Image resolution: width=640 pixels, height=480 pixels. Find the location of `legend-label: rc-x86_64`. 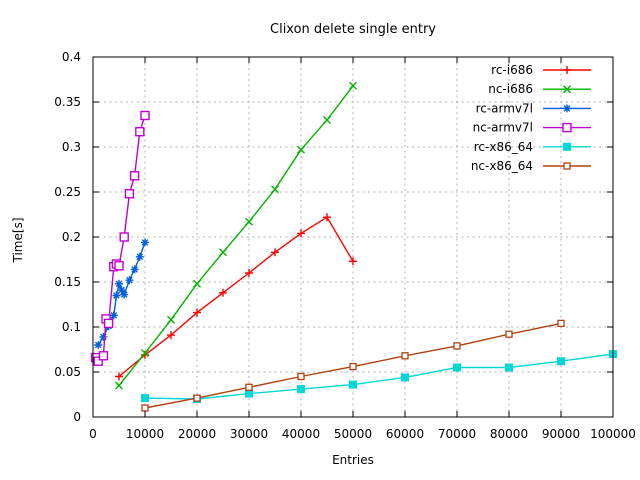

legend-label: rc-x86_64 is located at coordinates (503, 147).